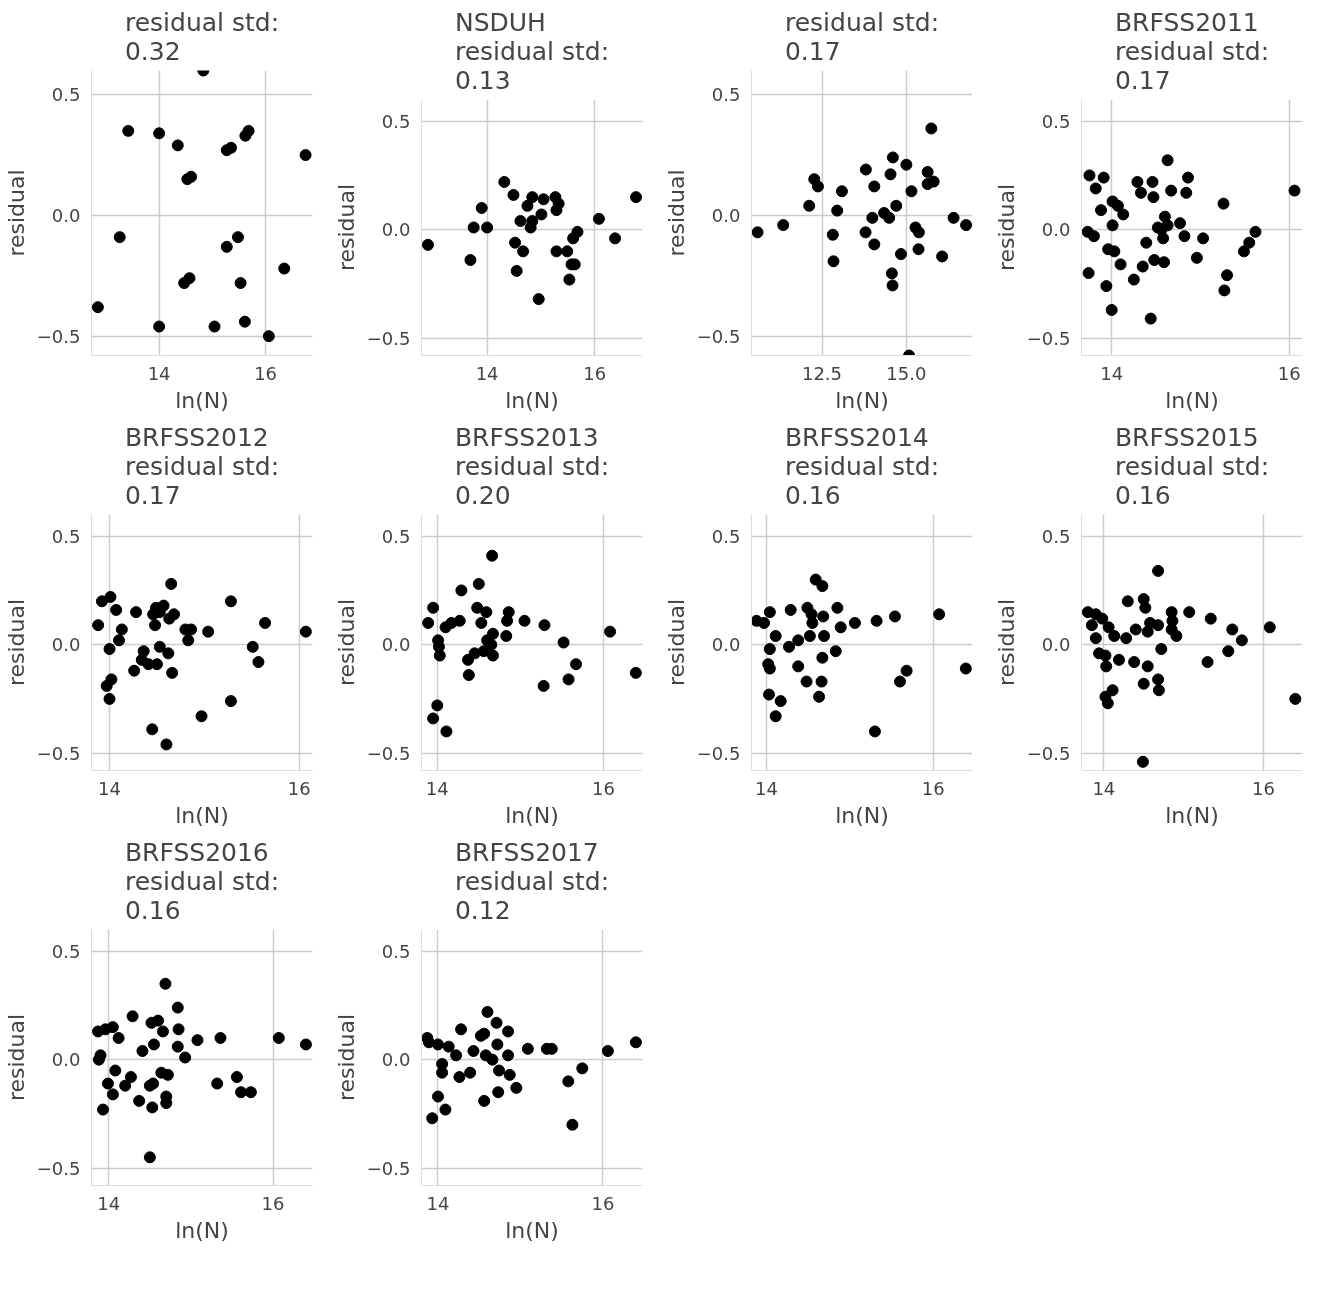  I want to click on x-tick-label: 15.0, so click(906, 373).